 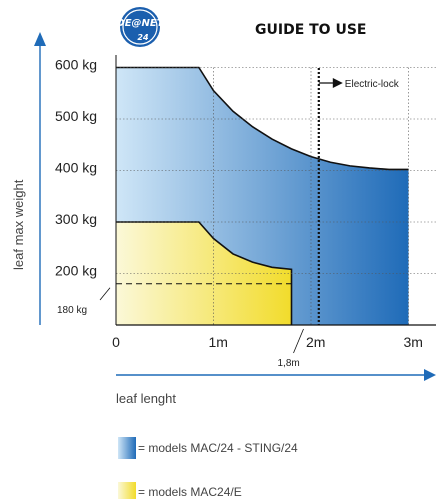 I want to click on y-tick-label: 300 kg, so click(x=76, y=219).